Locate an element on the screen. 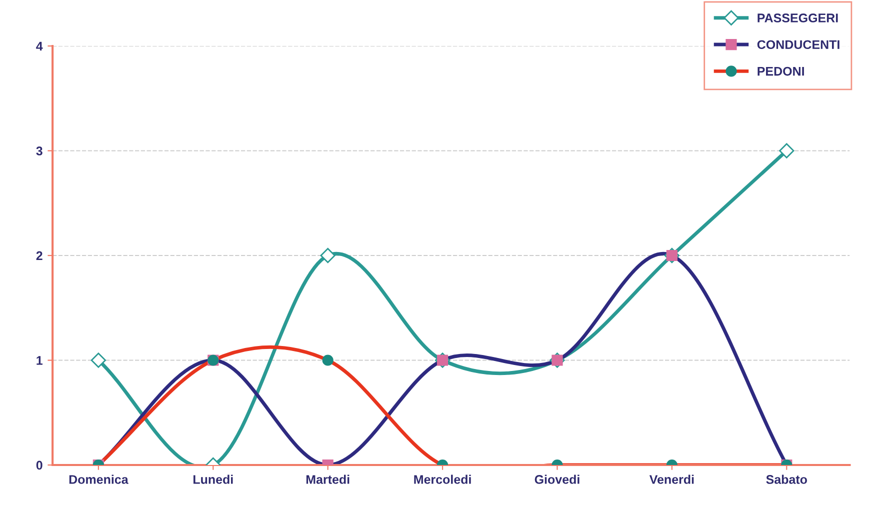 This screenshot has height=511, width=876. x-tick-label: Sabato is located at coordinates (786, 479).